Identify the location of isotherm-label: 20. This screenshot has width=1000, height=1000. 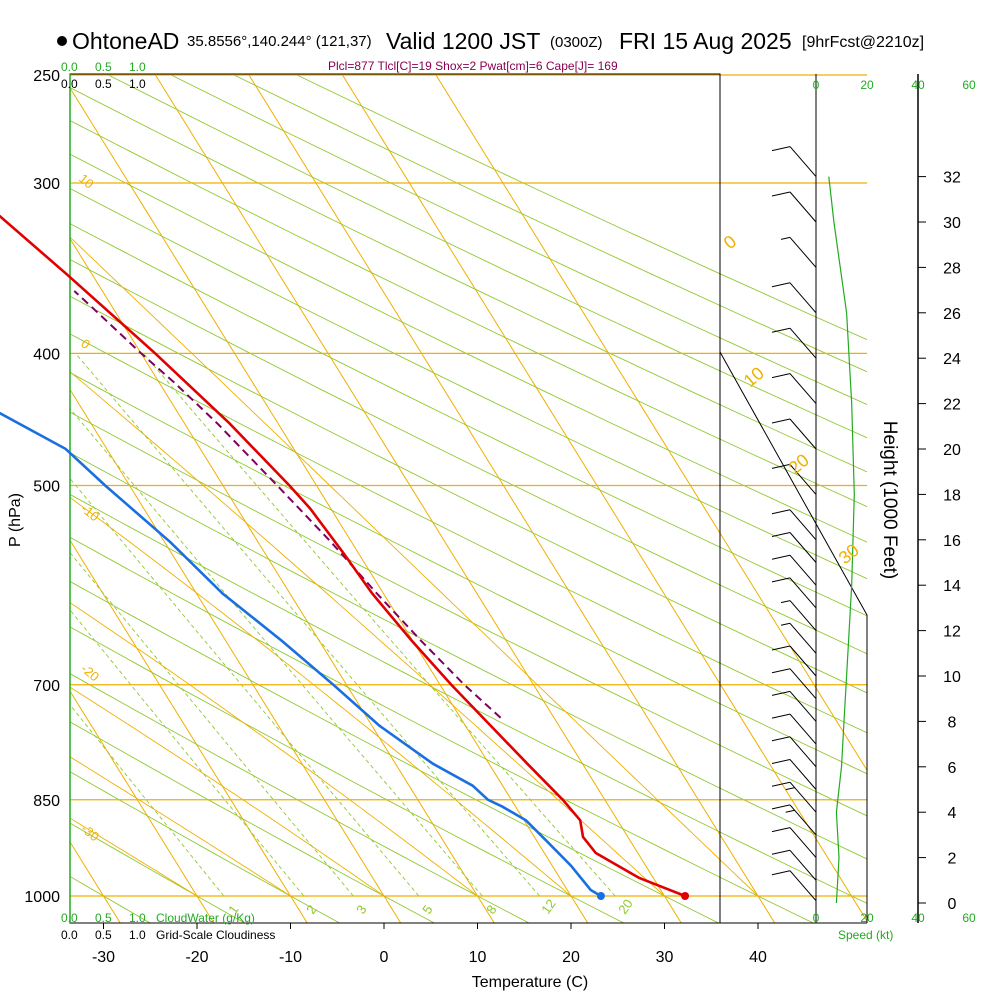
(799, 464).